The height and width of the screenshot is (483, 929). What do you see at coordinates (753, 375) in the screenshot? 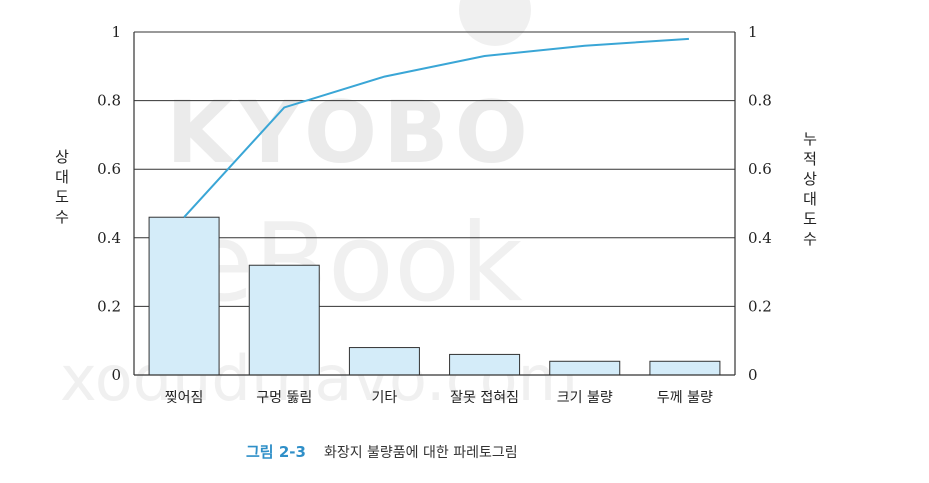
I see `right-tick-label: 0` at bounding box center [753, 375].